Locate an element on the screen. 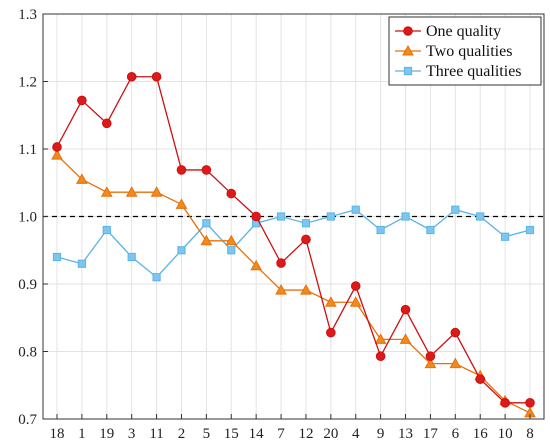  y-tick-label: 0.7 is located at coordinates (27, 420).